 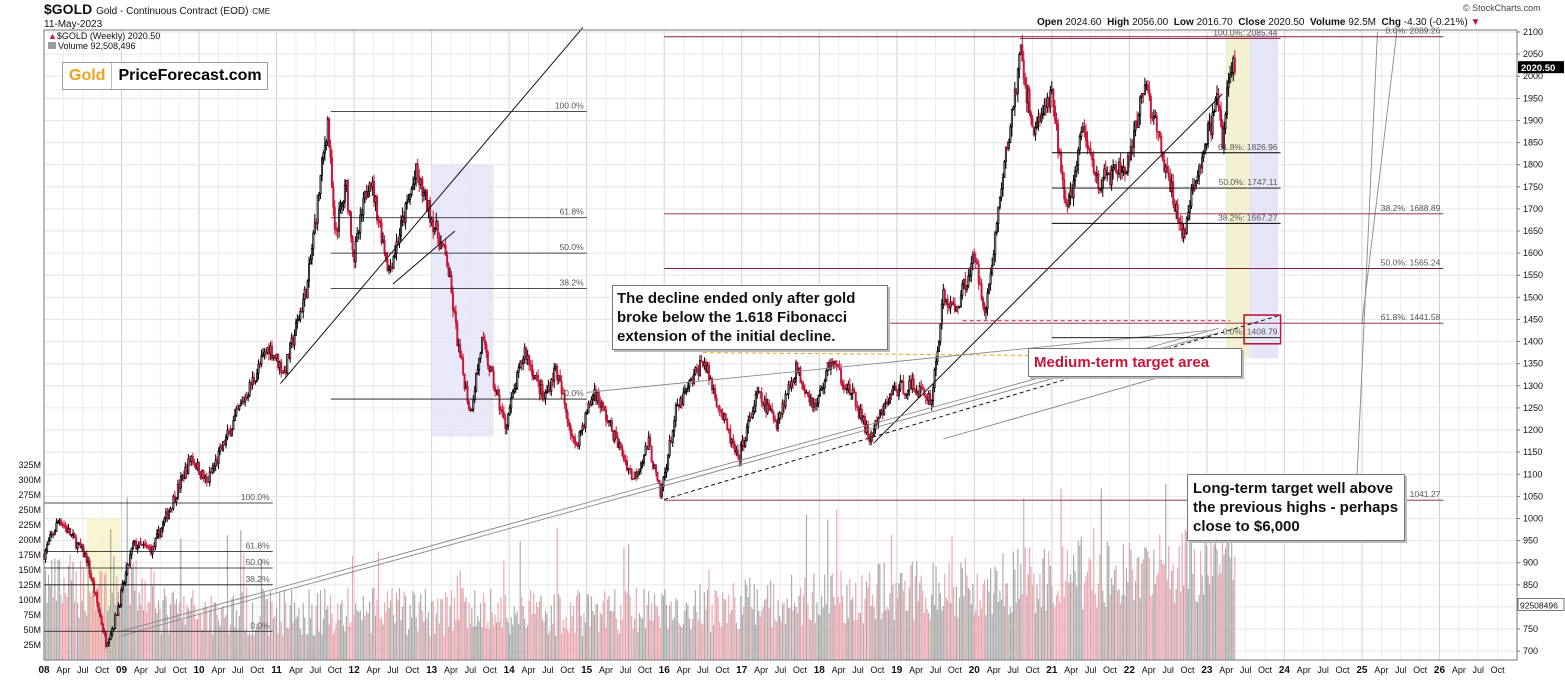 I want to click on date-tick-label: 19, so click(x=897, y=670).